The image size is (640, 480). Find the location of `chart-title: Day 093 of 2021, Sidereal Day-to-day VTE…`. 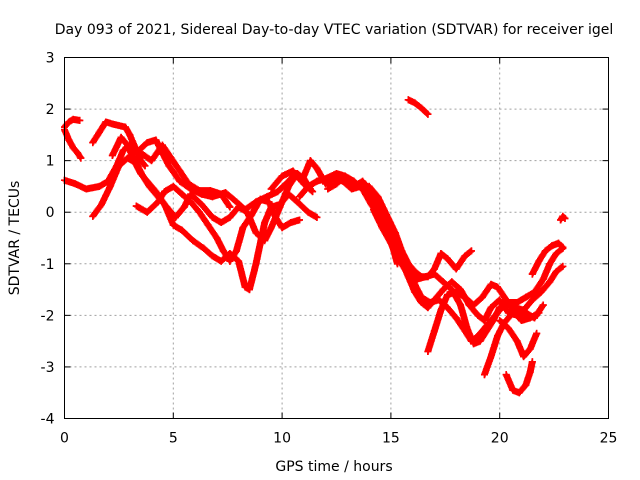

chart-title: Day 093 of 2021, Sidereal Day-to-day VTE… is located at coordinates (334, 30).